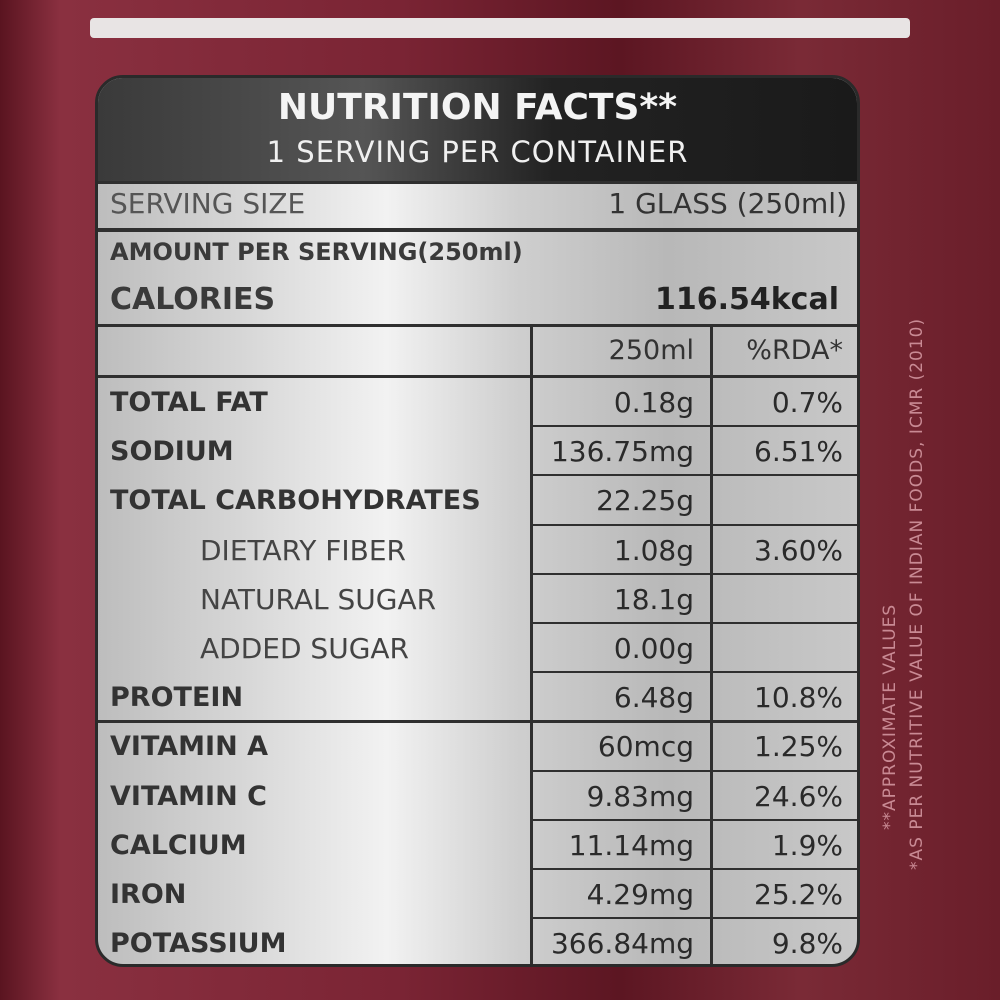 The width and height of the screenshot is (1000, 1000). Describe the element at coordinates (189, 747) in the screenshot. I see `nutrient-name: VITAMIN A` at that location.